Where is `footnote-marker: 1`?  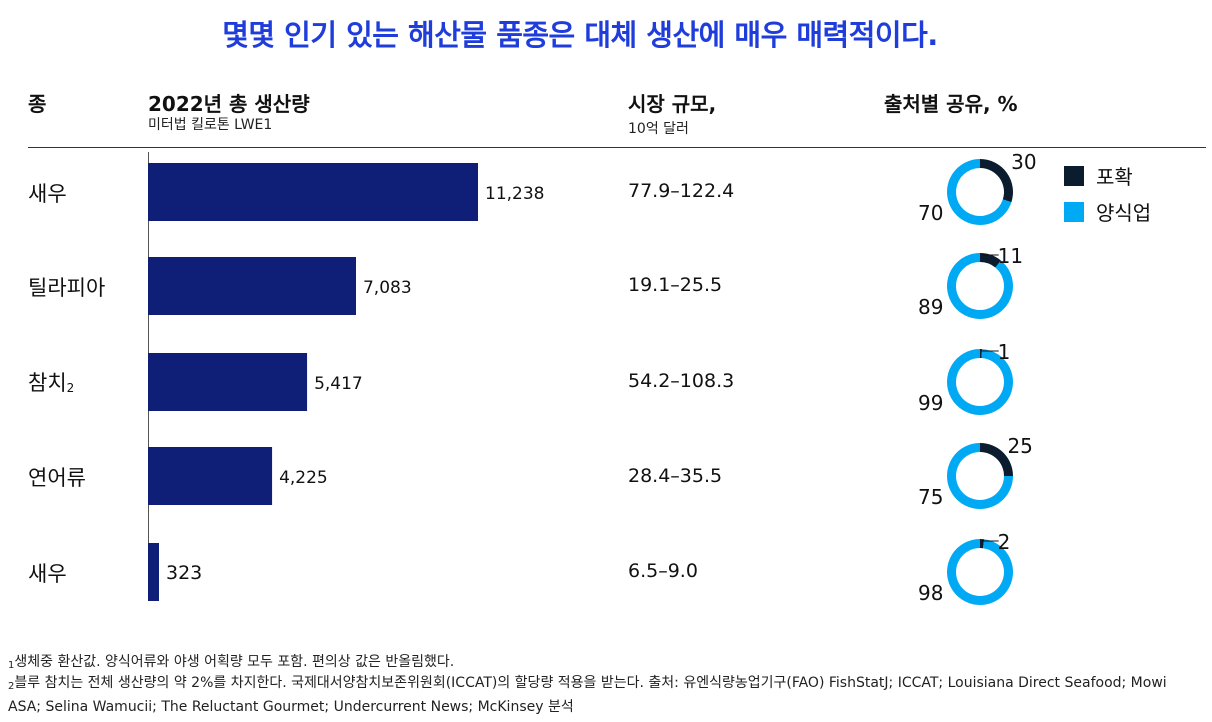 footnote-marker: 1 is located at coordinates (11, 665).